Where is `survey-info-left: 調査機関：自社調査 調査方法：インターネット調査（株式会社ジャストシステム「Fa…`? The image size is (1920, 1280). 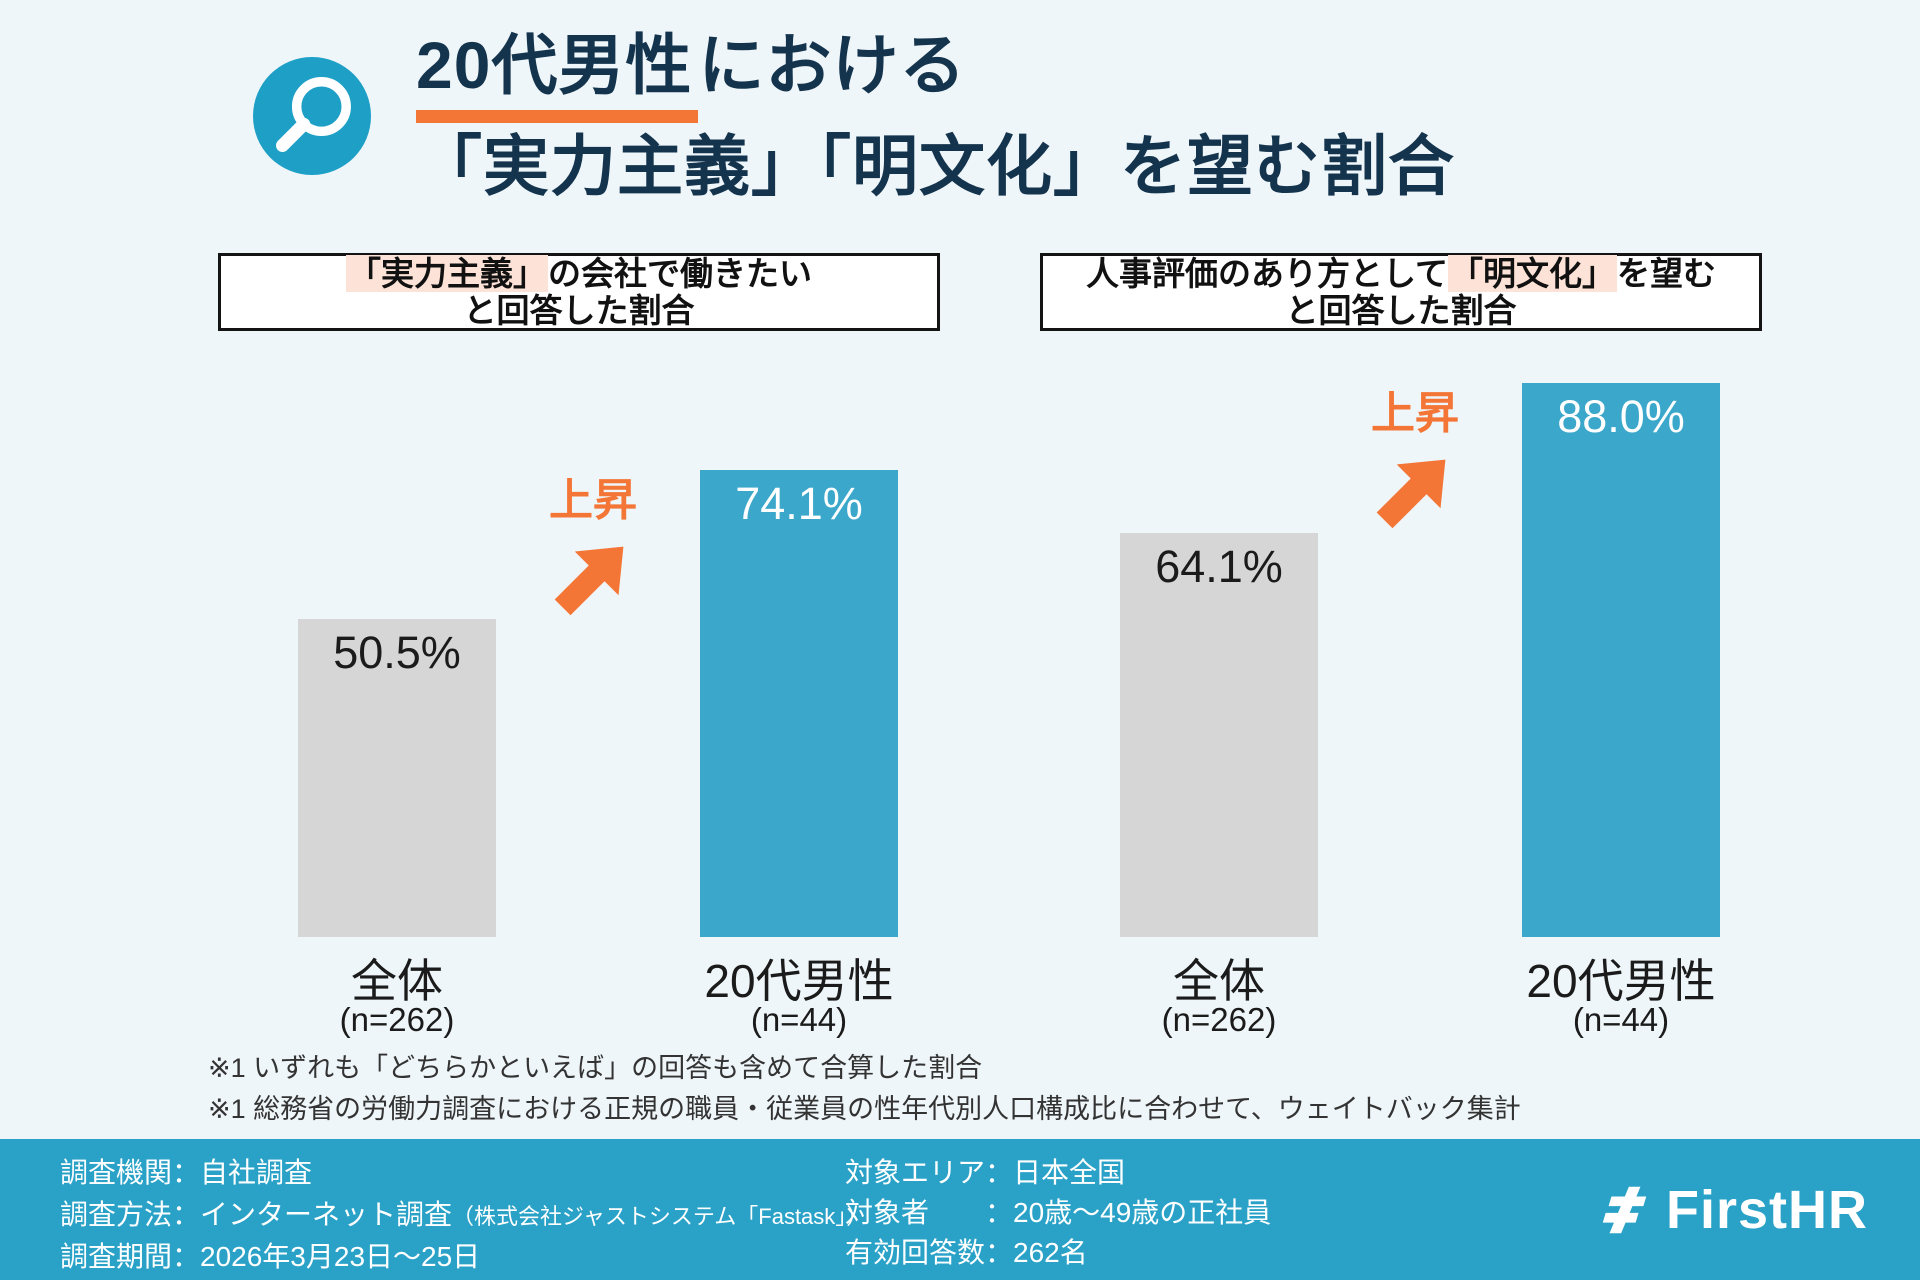 survey-info-left: 調査機関：自社調査 調査方法：インターネット調査（株式会社ジャストシステム「Fa… is located at coordinates (464, 1216).